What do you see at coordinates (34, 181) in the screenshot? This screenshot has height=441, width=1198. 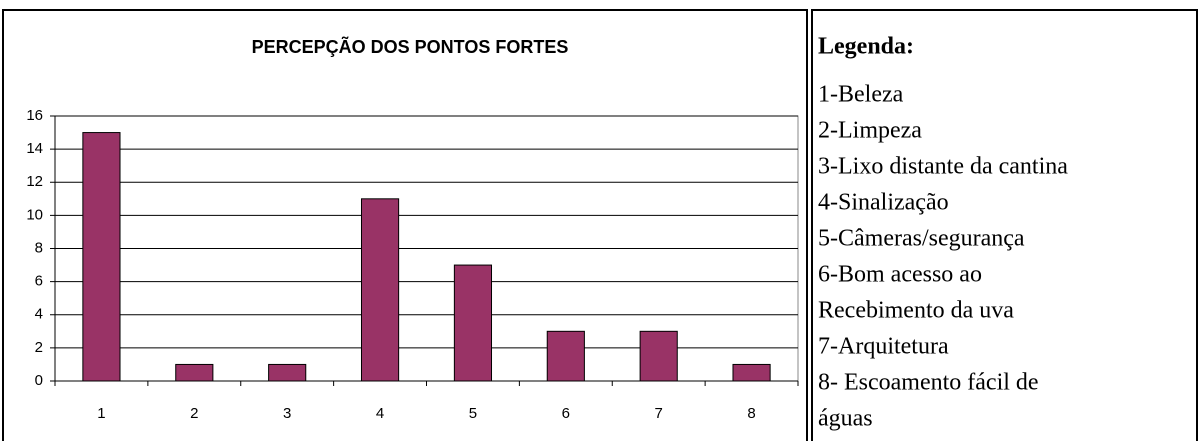 I see `y-tick-label: 12` at bounding box center [34, 181].